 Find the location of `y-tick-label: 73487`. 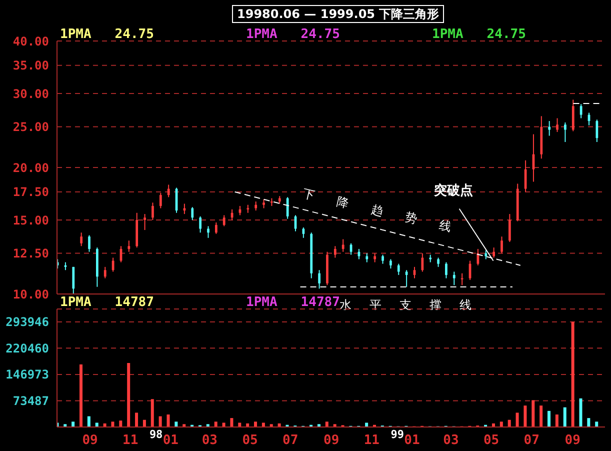

y-tick-label: 73487 is located at coordinates (30, 401).